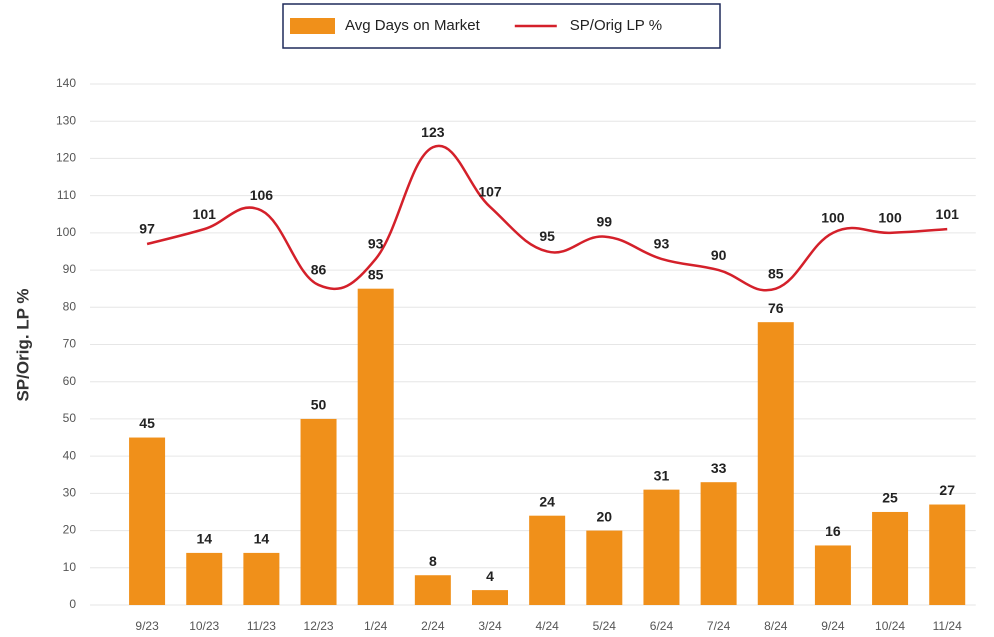 Image resolution: width=994 pixels, height=637 pixels. What do you see at coordinates (70, 418) in the screenshot?
I see `y-tick-label: 50` at bounding box center [70, 418].